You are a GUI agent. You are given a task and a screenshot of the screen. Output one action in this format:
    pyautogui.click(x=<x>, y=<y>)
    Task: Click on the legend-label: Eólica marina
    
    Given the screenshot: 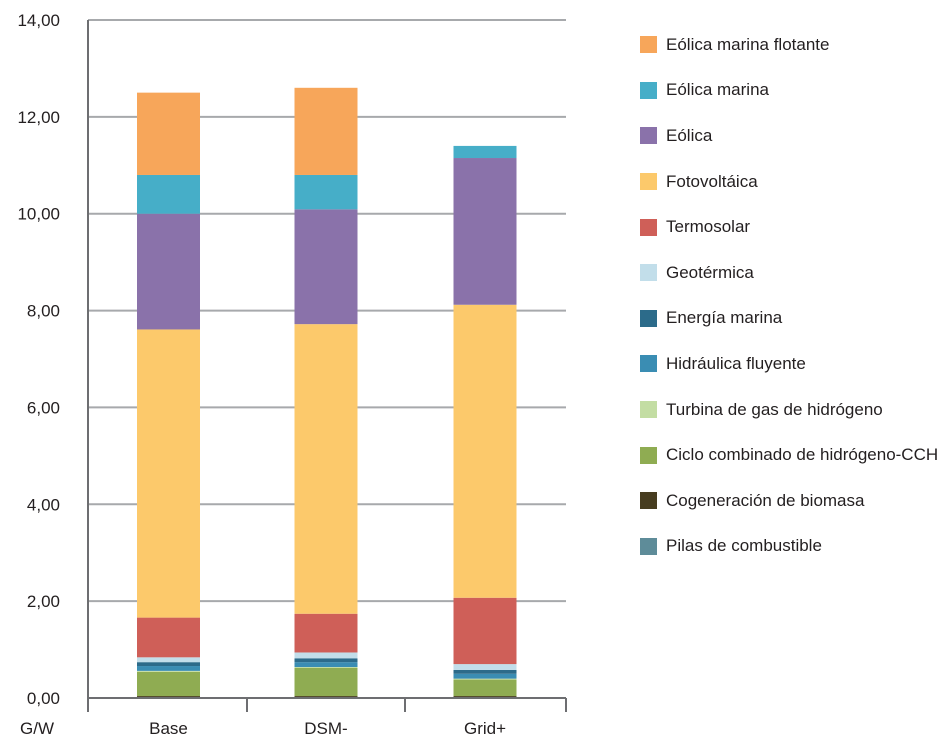 What is the action you would take?
    pyautogui.click(x=717, y=90)
    